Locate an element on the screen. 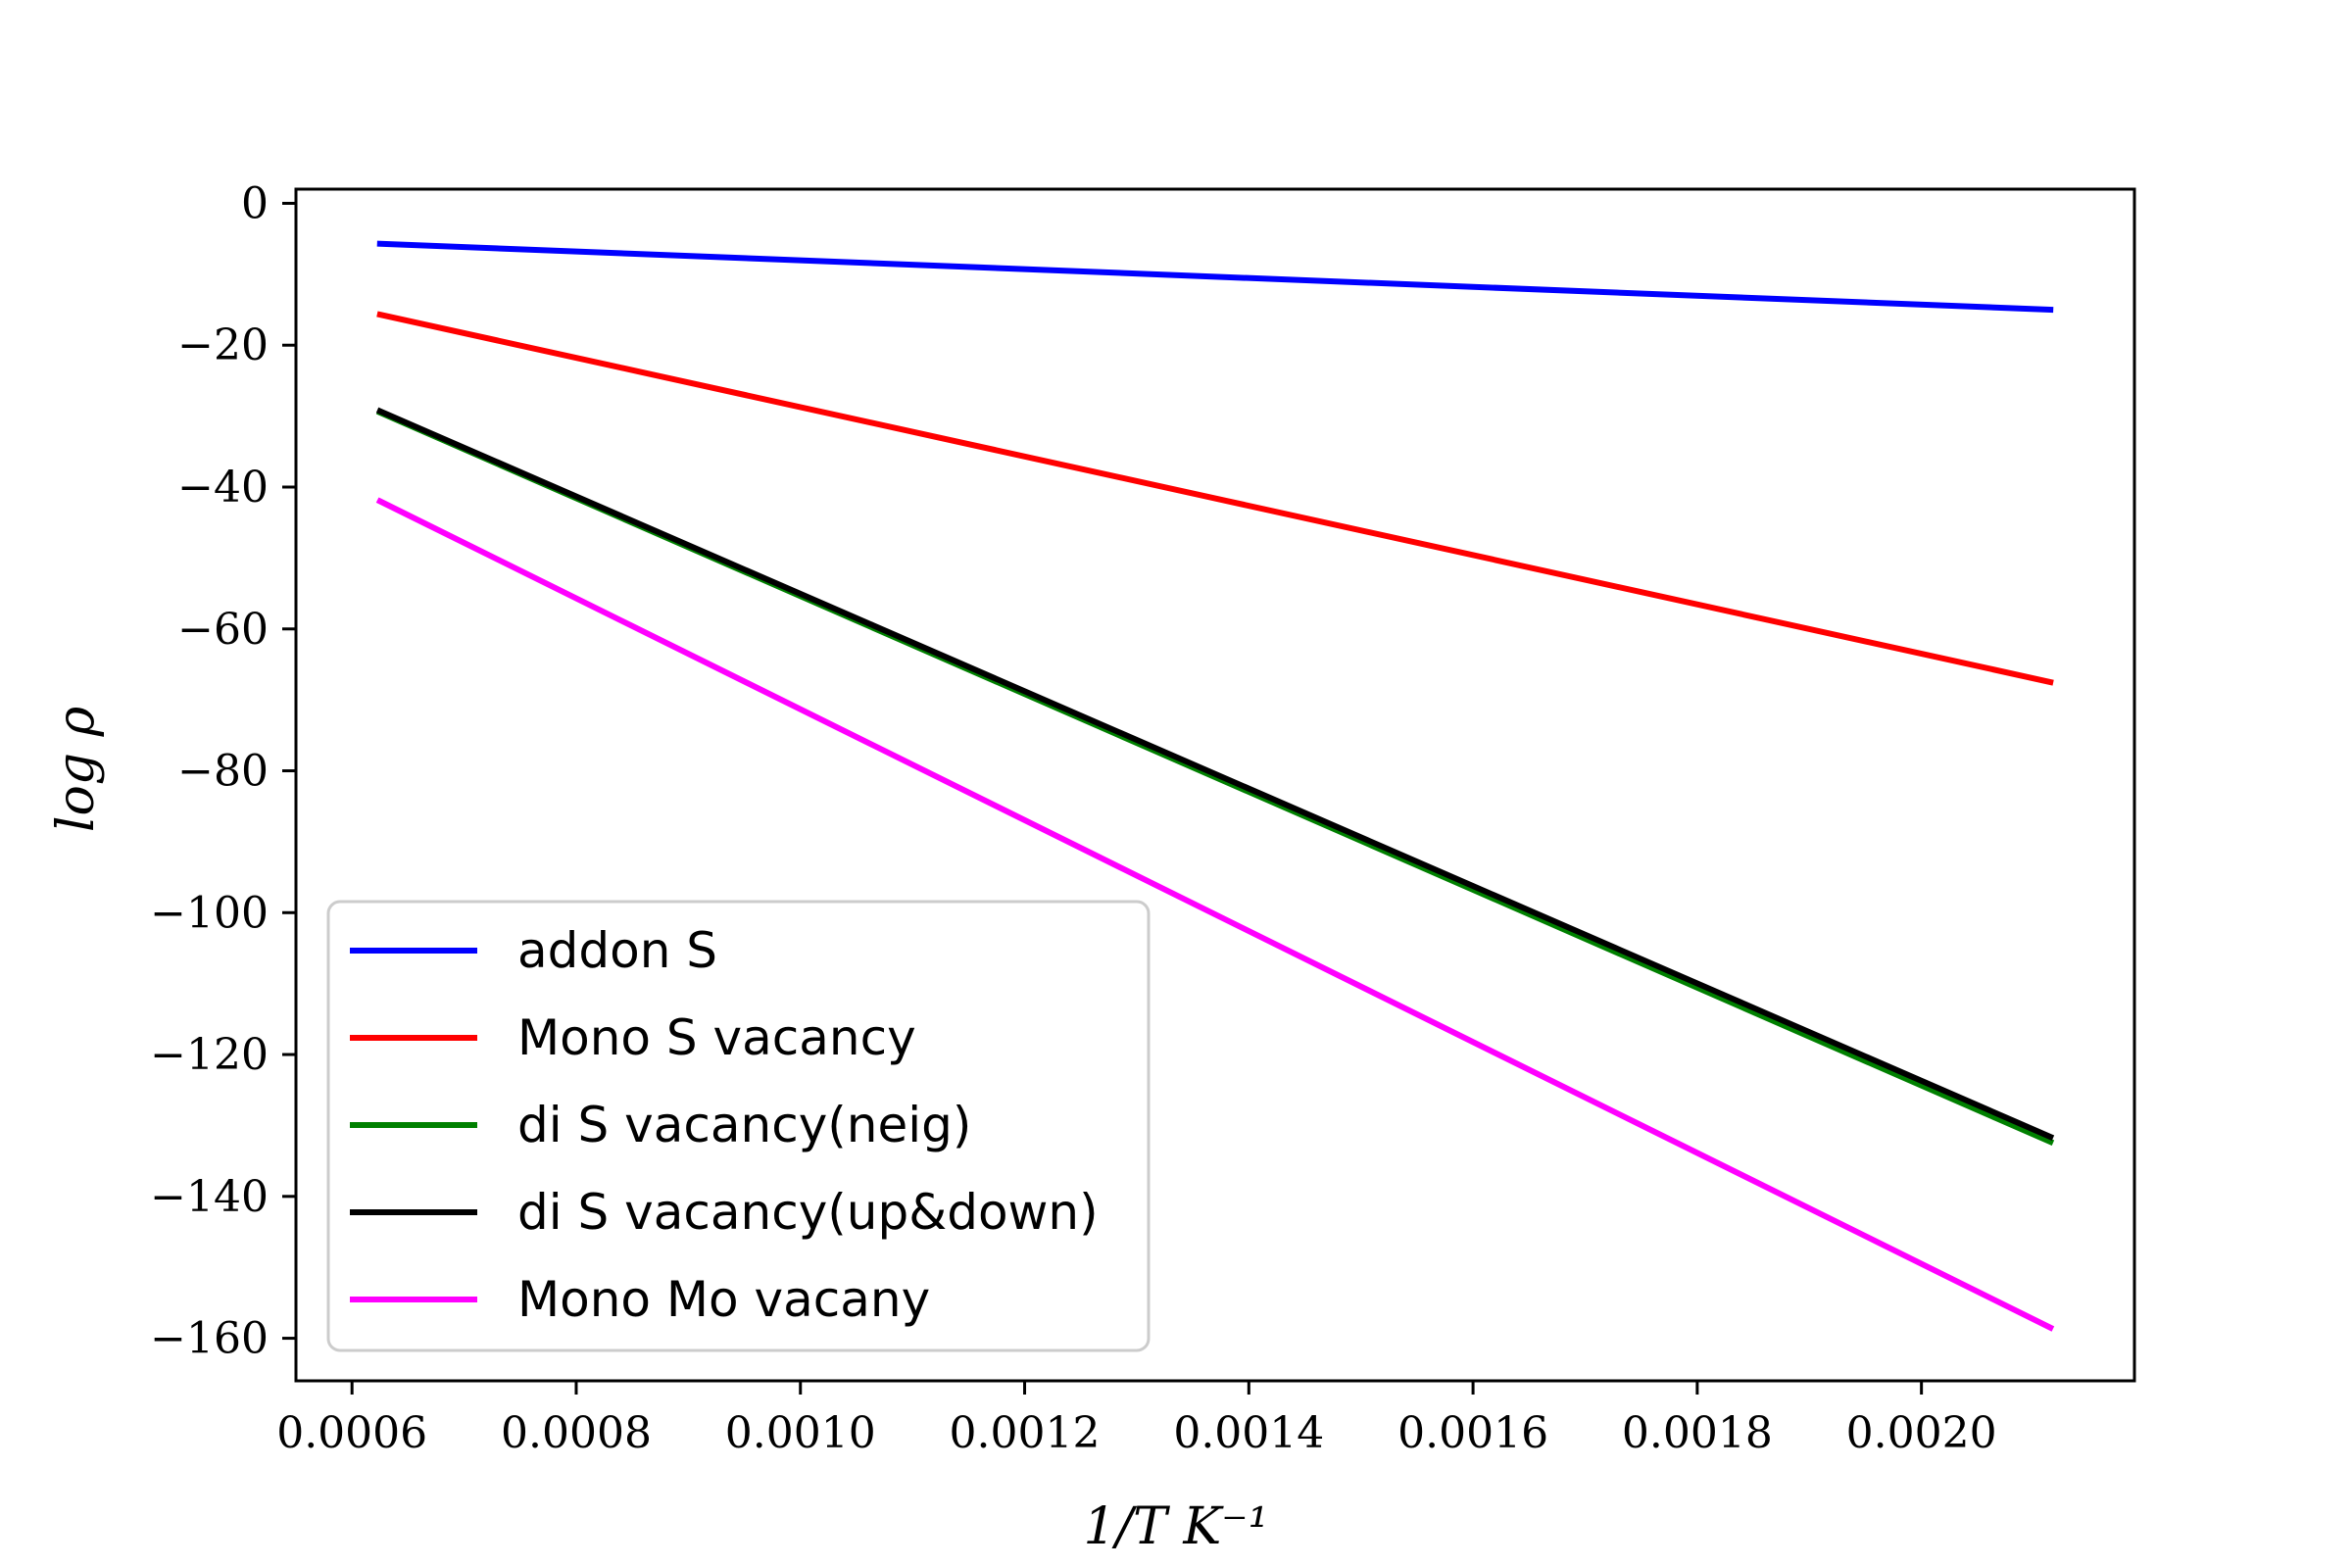 The height and width of the screenshot is (1568, 2352). legend-label-2: Mono S vacancy is located at coordinates (716, 1037).